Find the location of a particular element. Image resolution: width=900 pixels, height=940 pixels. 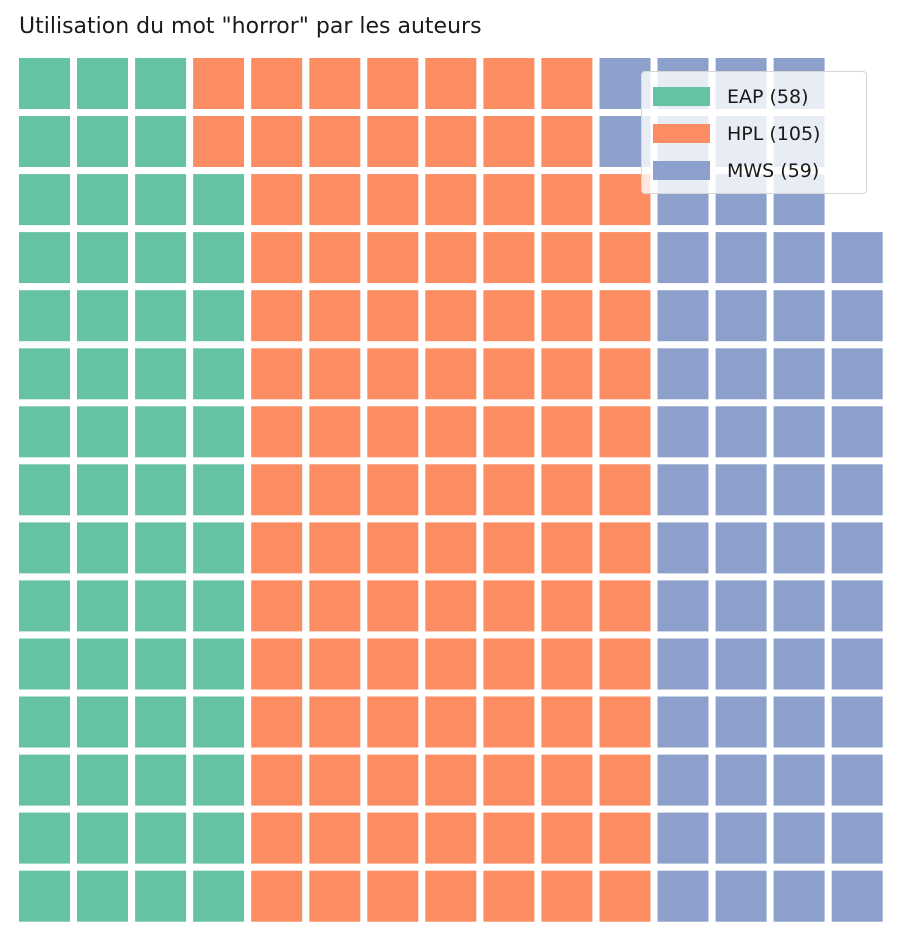

legend-label-hpl: HPL (105) is located at coordinates (774, 133).